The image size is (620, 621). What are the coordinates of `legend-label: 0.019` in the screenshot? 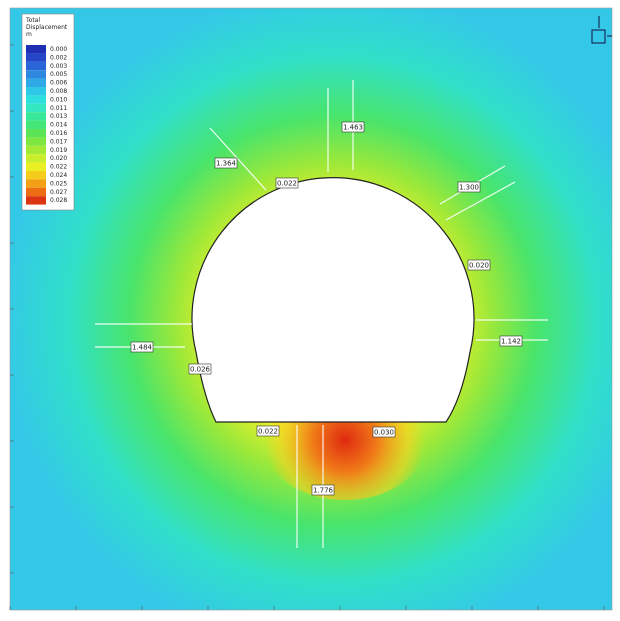 It's located at (58, 150).